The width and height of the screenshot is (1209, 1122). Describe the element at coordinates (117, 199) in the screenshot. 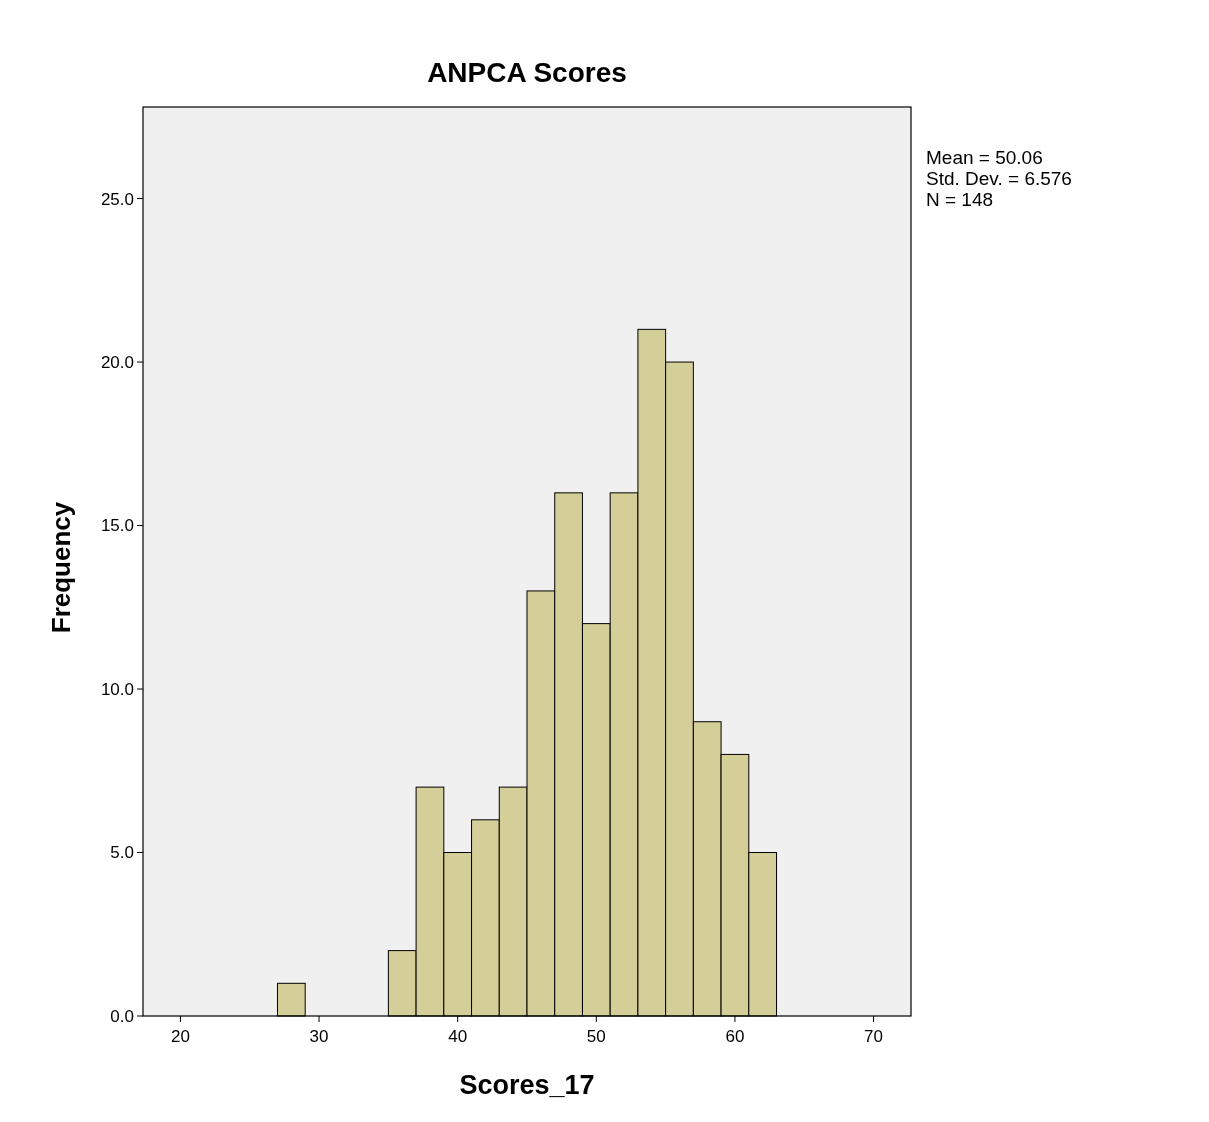

I see `y-tick-label: 25.0` at that location.